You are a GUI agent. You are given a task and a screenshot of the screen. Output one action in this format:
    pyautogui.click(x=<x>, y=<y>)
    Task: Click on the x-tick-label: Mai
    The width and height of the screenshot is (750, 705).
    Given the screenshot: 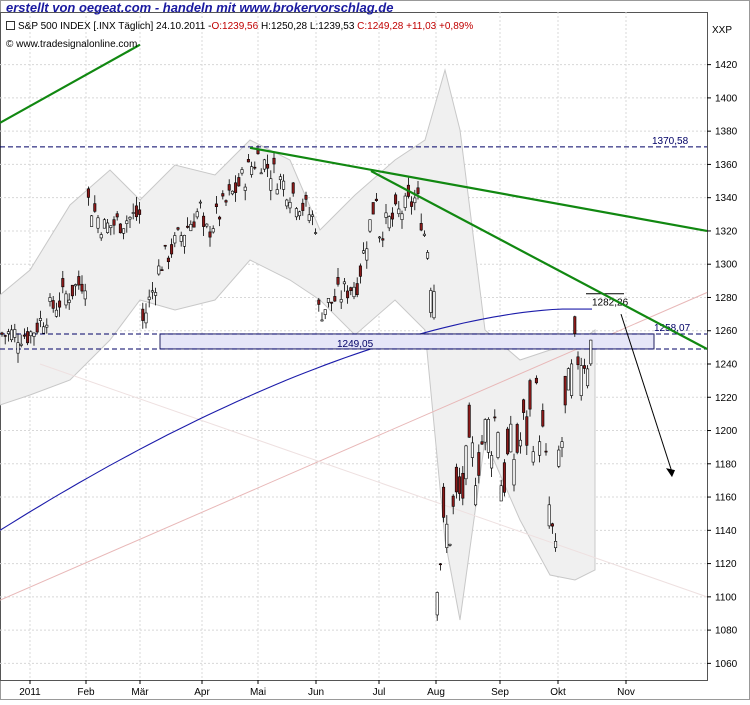 What is the action you would take?
    pyautogui.click(x=258, y=692)
    